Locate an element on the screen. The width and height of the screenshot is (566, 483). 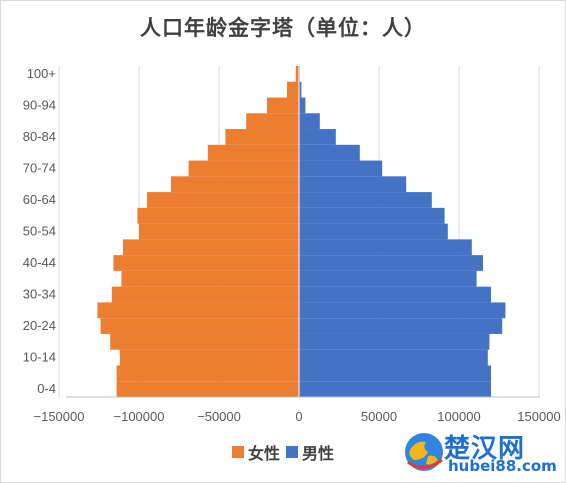
y-tick-label-70-74: 70-74 is located at coordinates (39, 167).